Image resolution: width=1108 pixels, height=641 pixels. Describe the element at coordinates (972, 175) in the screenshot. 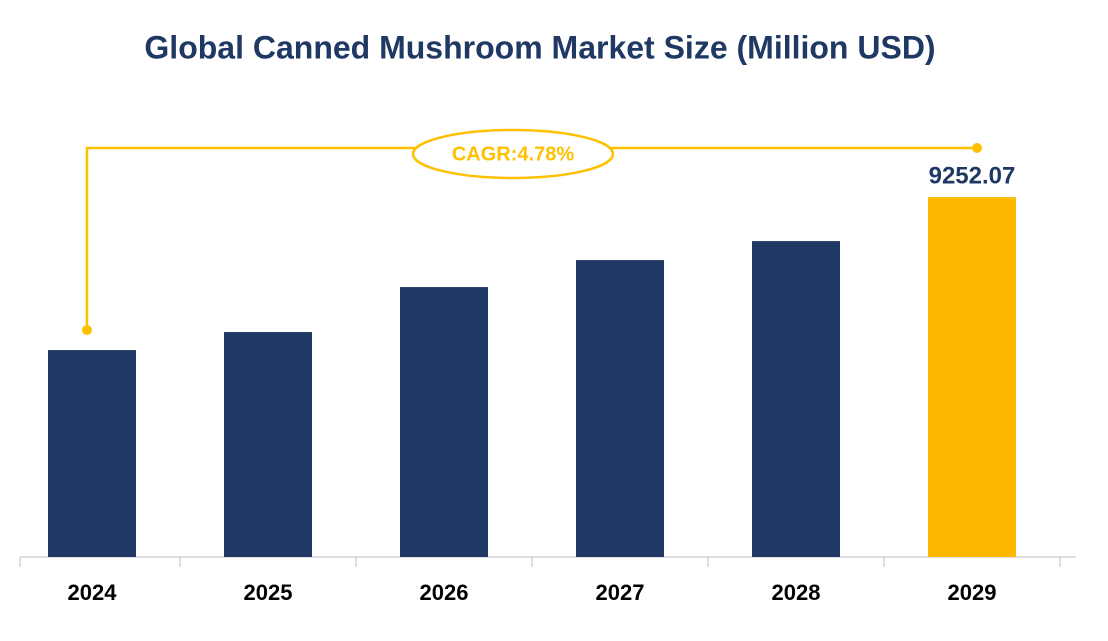

I see `value-label: 9252.07` at that location.